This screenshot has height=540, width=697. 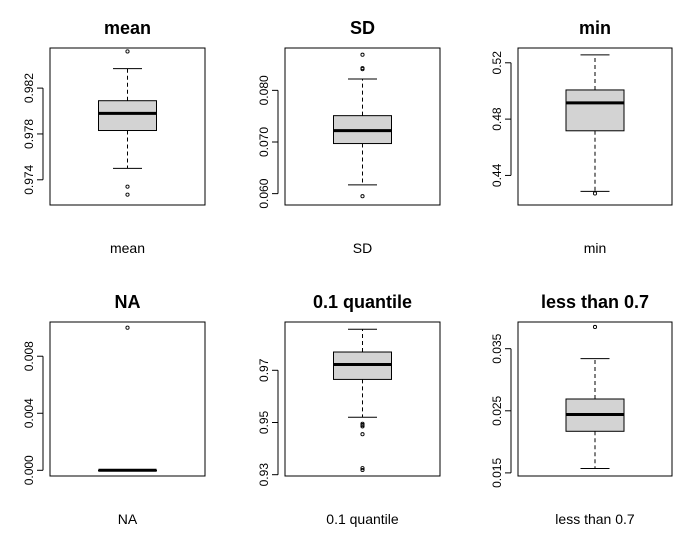 I want to click on panel-2: SD SD 0.060 0.070 0.080, so click(x=349, y=137).